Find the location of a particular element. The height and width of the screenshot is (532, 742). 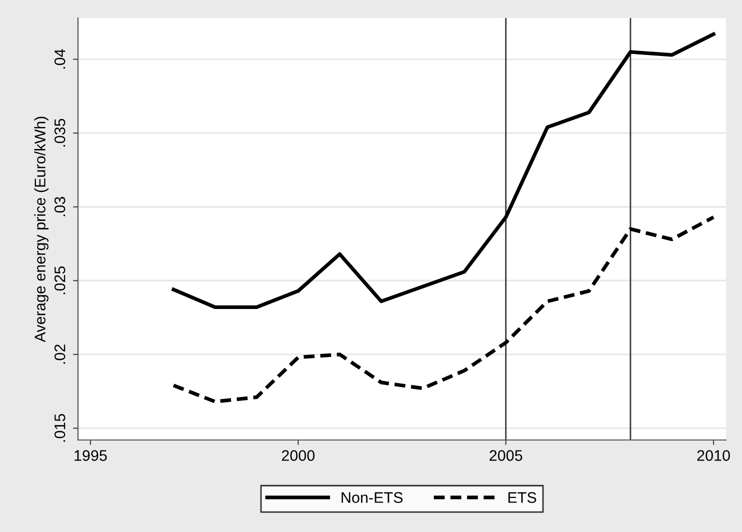

y-tick-label: .03 is located at coordinates (60, 206).